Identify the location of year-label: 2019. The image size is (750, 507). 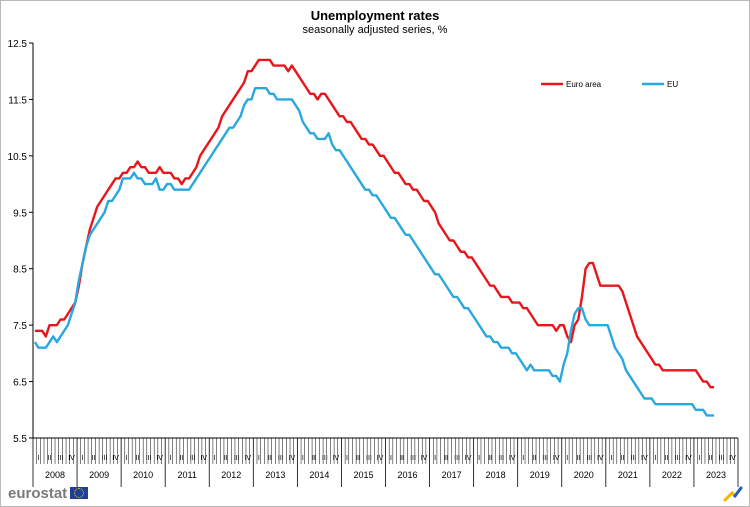
(540, 475).